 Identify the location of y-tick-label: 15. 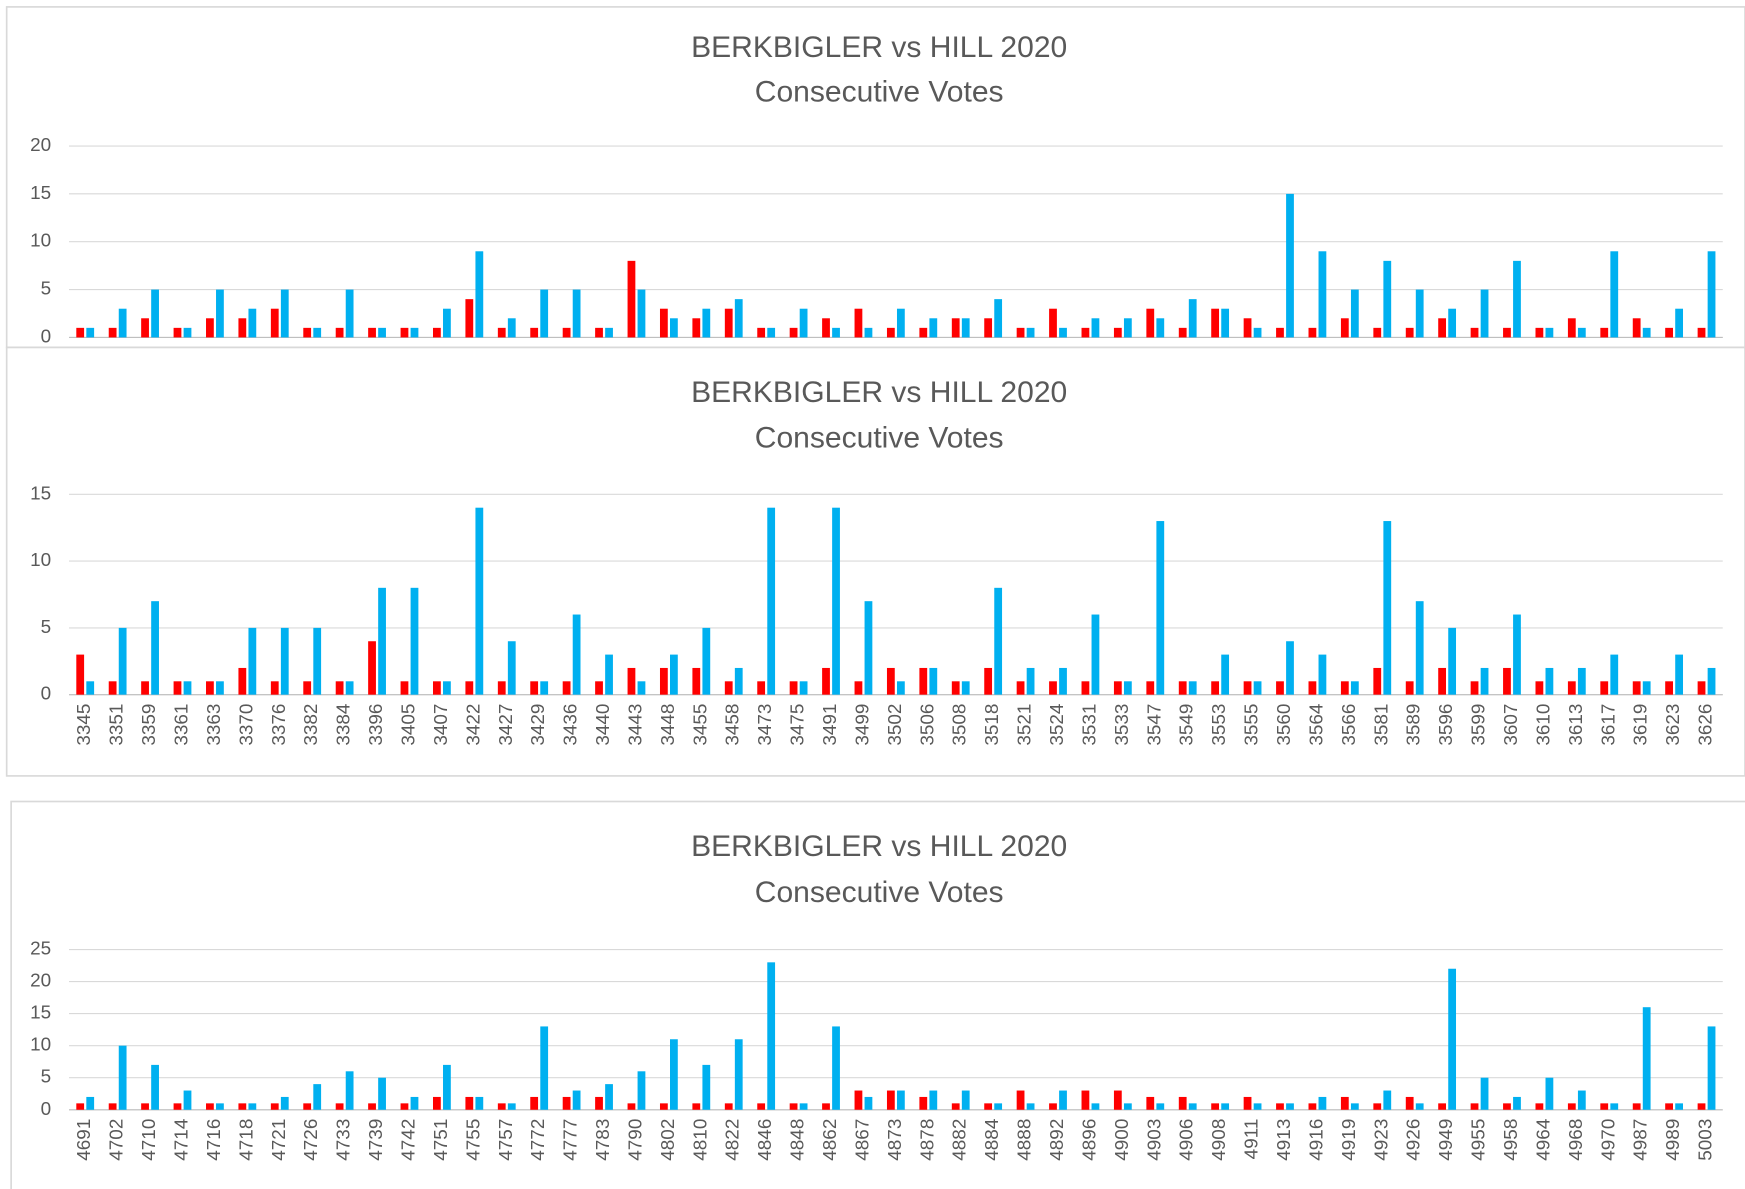
(40, 493).